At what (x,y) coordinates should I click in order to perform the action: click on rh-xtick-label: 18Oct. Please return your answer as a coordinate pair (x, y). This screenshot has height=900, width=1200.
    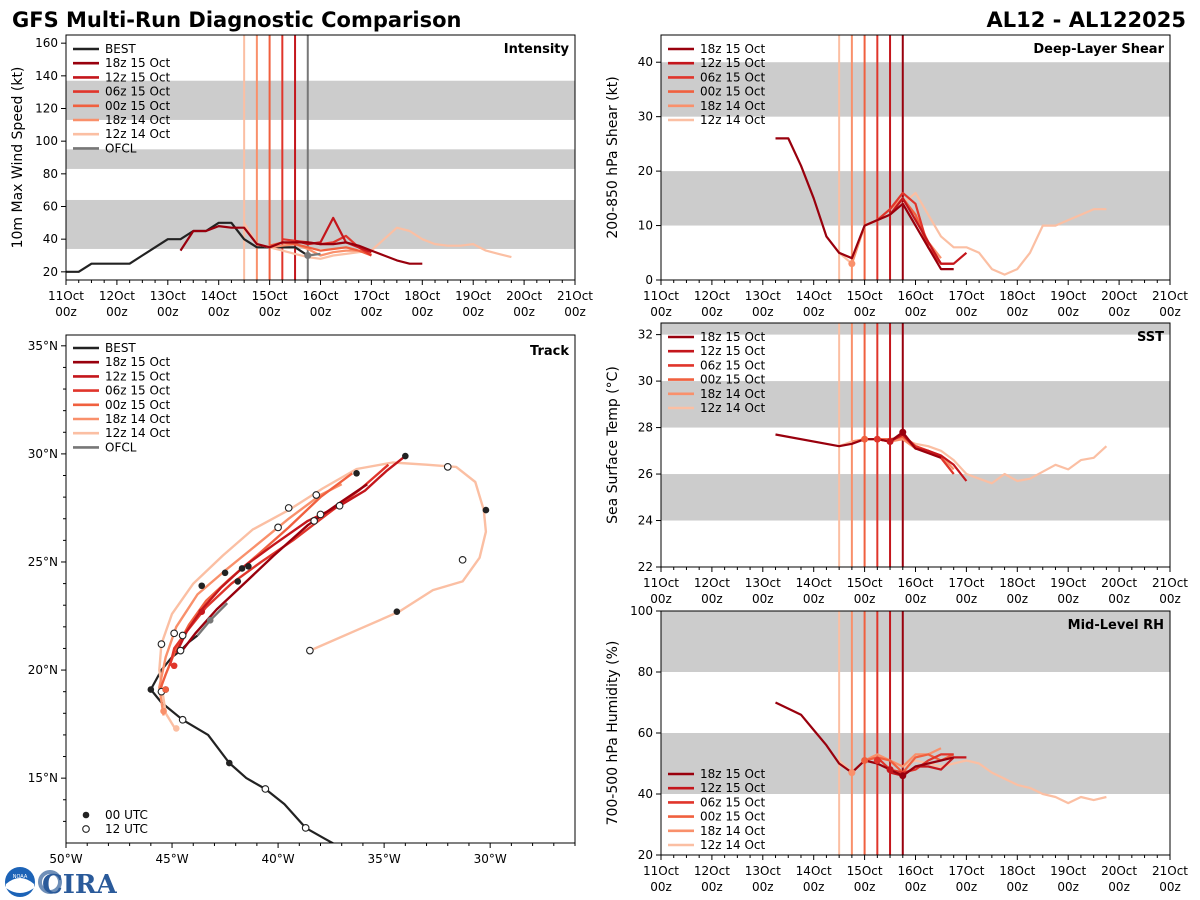
    Looking at the image, I should click on (1017, 871).